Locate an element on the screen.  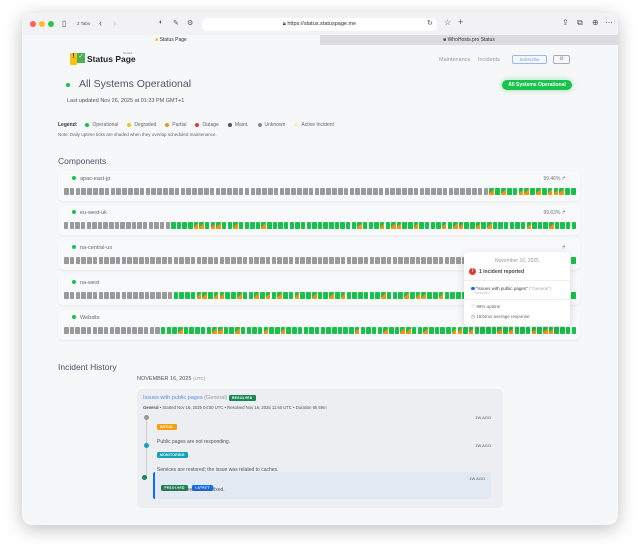
expand-icon: ↱ is located at coordinates (563, 213).